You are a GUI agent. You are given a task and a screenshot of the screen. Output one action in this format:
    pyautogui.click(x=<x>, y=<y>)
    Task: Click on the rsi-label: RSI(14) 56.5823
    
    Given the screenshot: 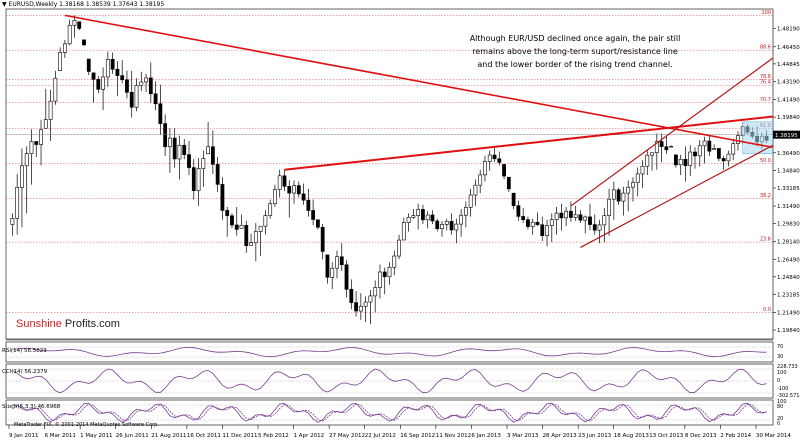 What is the action you would take?
    pyautogui.click(x=24, y=351)
    